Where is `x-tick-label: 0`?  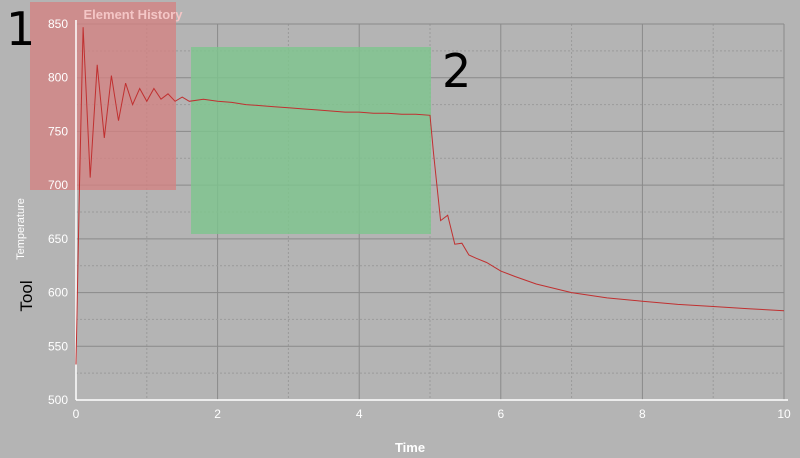 x-tick-label: 0 is located at coordinates (76, 414).